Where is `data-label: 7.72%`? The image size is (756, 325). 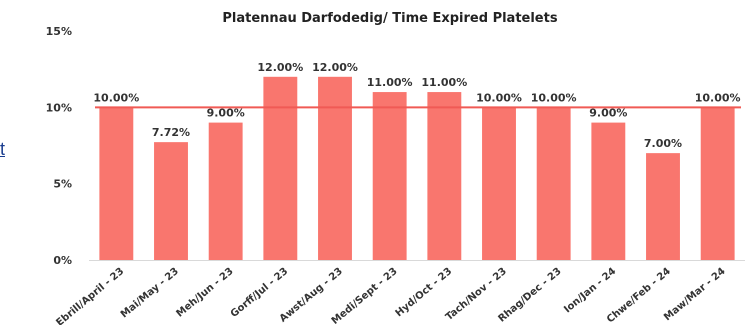 data-label: 7.72% is located at coordinates (171, 132).